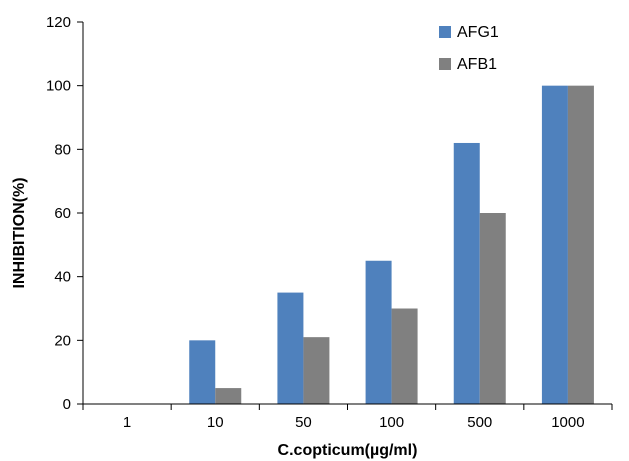 The width and height of the screenshot is (629, 461). Describe the element at coordinates (567, 422) in the screenshot. I see `x-tick-label-1000: 1000` at that location.